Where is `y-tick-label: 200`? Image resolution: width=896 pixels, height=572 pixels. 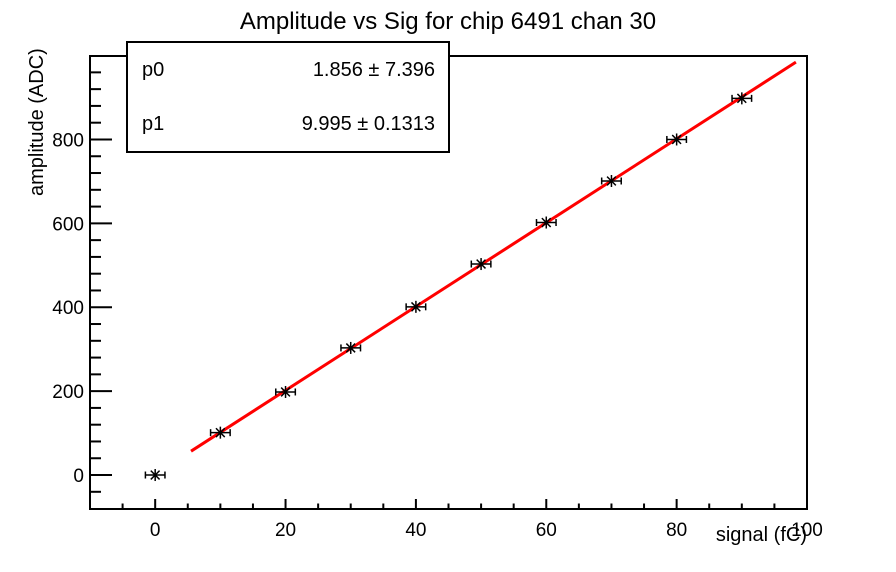 y-tick-label: 200 is located at coordinates (68, 392).